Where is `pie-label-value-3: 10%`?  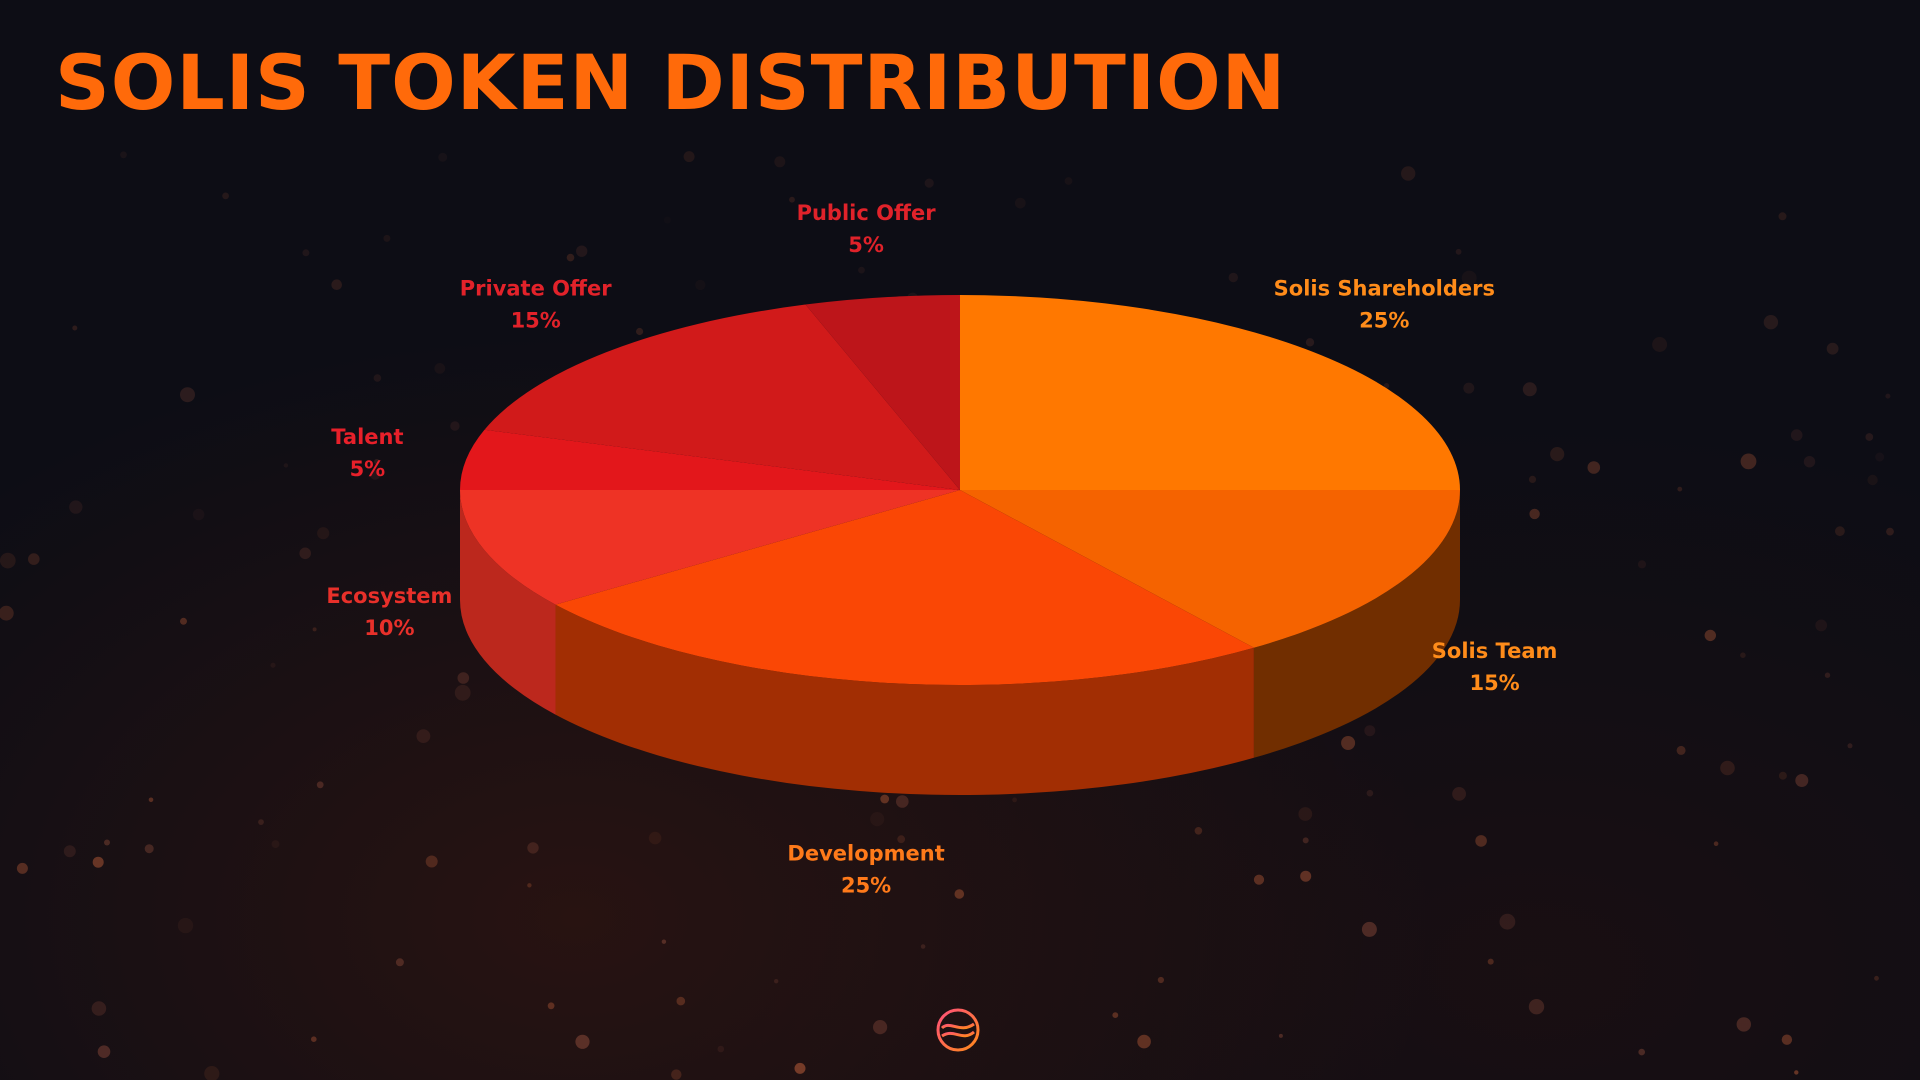
pie-label-value-3: 10% is located at coordinates (389, 628).